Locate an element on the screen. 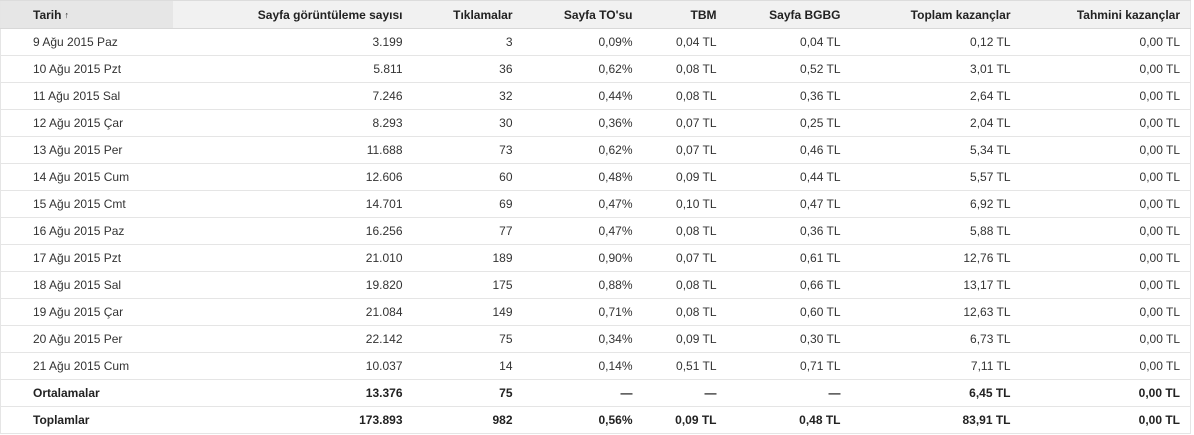 The width and height of the screenshot is (1194, 435). averages-total-earnings: 6,45 TL is located at coordinates (935, 393).